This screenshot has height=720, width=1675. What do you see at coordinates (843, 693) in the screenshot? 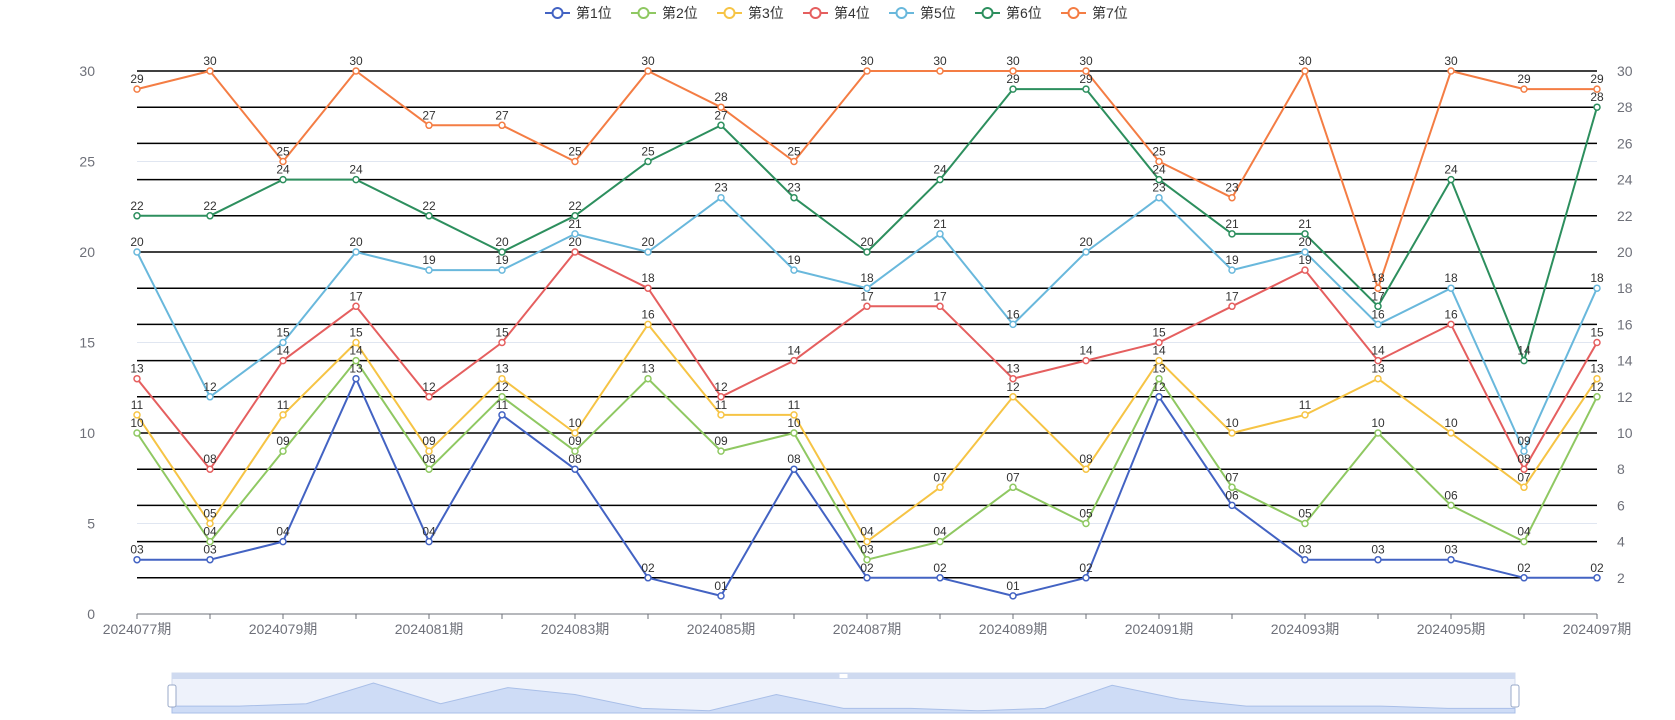
I see `data-zoom-slider` at bounding box center [843, 693].